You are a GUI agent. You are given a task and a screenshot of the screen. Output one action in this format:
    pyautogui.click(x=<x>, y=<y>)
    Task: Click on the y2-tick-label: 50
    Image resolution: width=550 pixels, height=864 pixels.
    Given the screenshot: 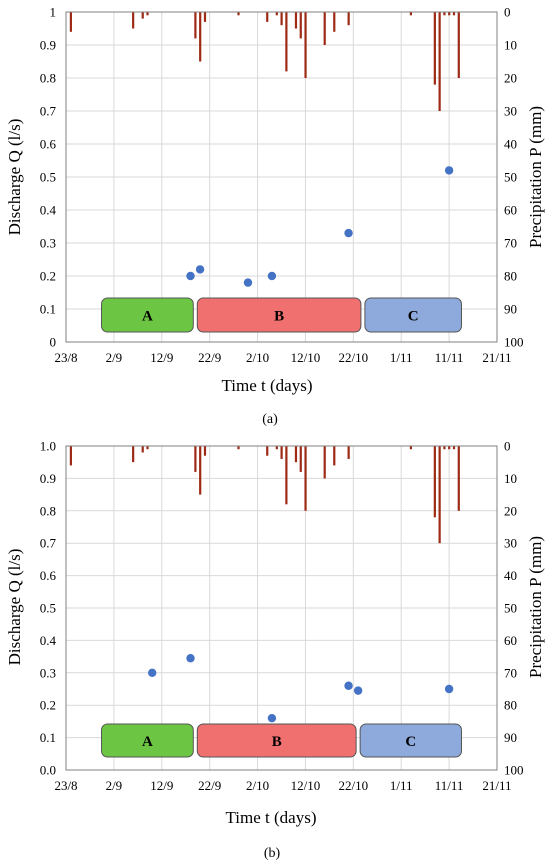 What is the action you would take?
    pyautogui.click(x=510, y=608)
    